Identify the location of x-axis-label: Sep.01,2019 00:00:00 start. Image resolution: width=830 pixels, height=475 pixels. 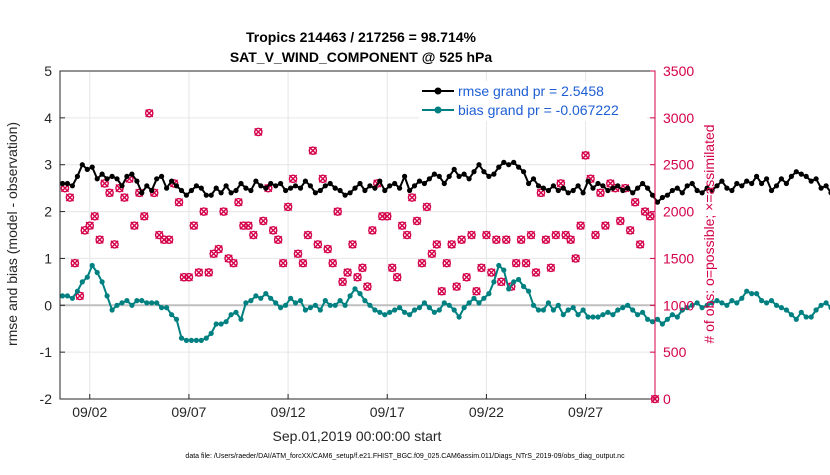
(357, 436).